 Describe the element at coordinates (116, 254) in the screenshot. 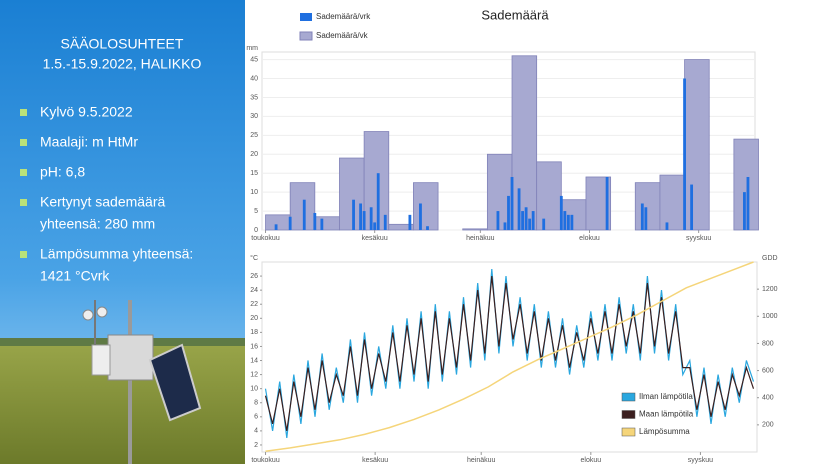

I see `bullet-text: Lämpösumma yhteensä:` at that location.